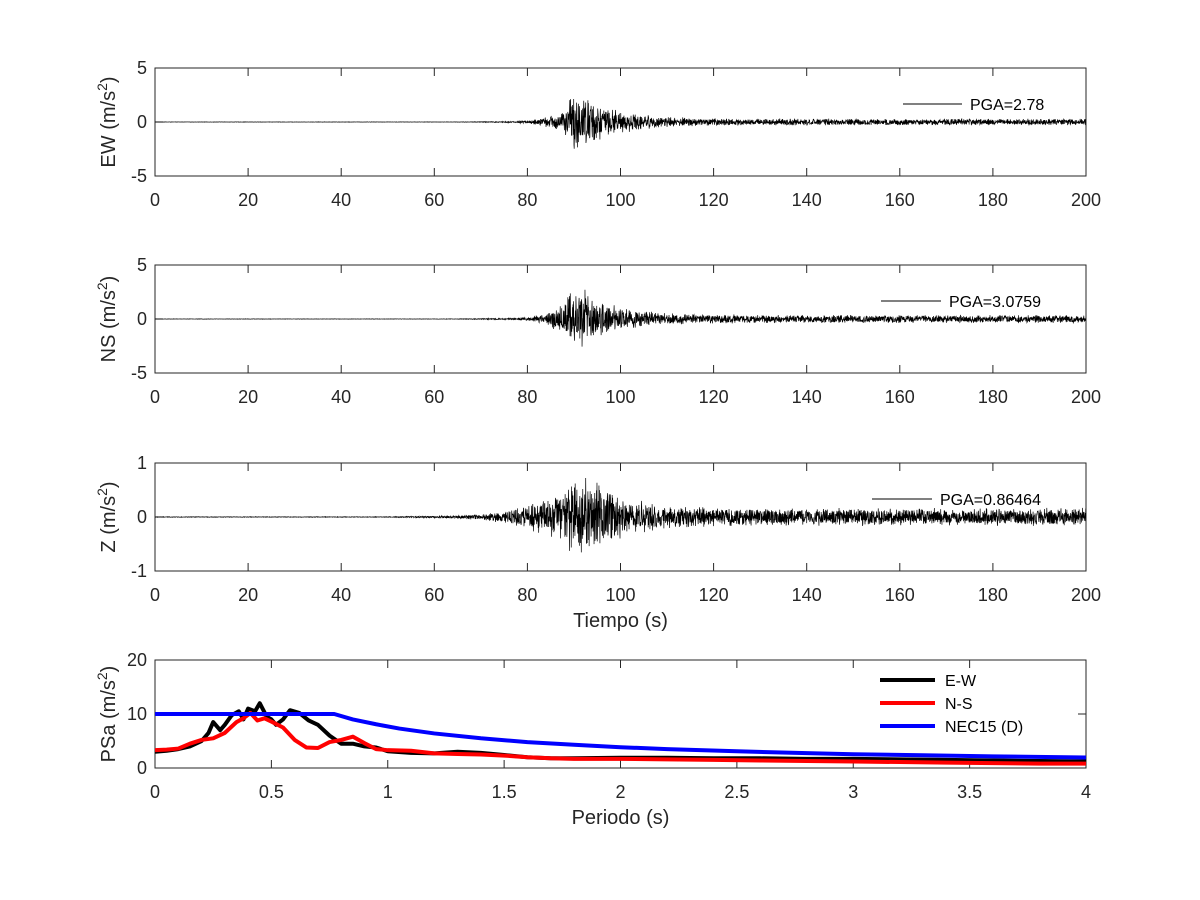 The width and height of the screenshot is (1200, 900). What do you see at coordinates (137, 660) in the screenshot?
I see `y-tick-label: 20` at bounding box center [137, 660].